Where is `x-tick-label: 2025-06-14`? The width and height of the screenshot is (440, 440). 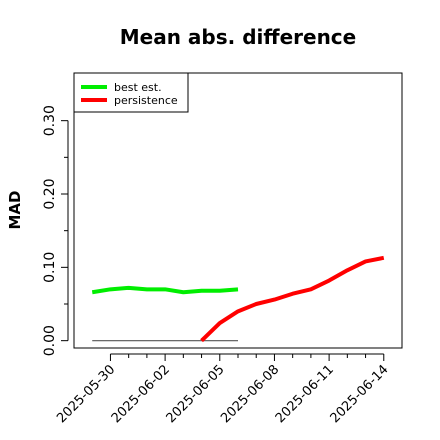 x-tick-label: 2025-06-14 is located at coordinates (360, 394).